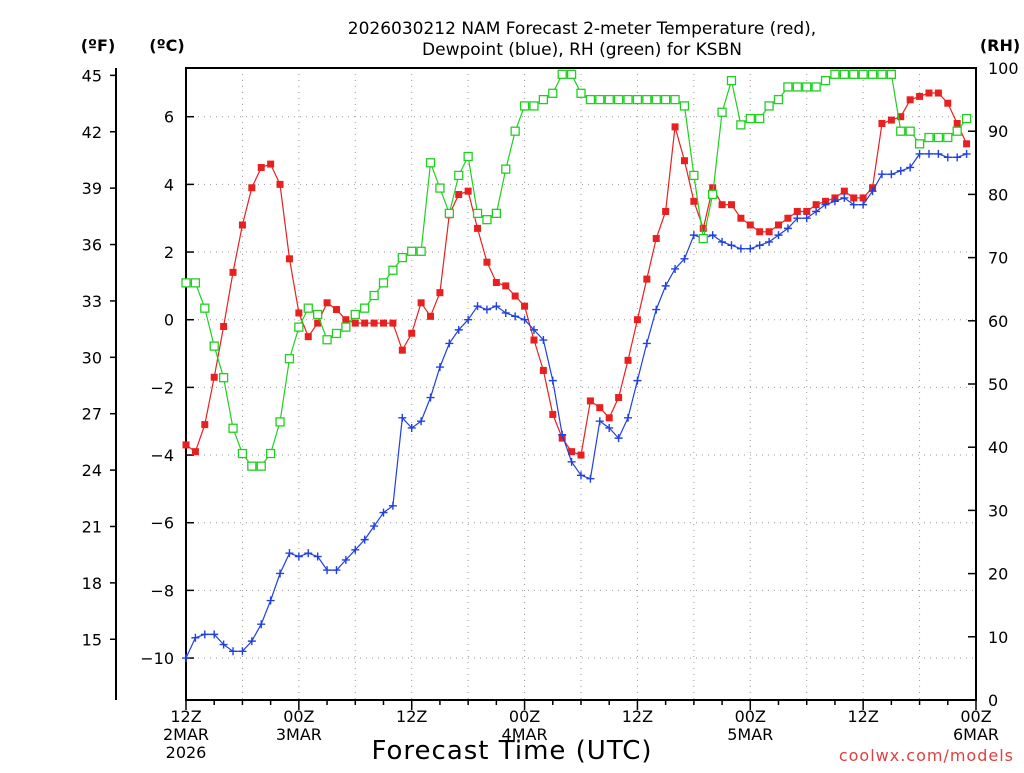 The image size is (1024, 773). Describe the element at coordinates (98, 45) in the screenshot. I see `fahrenheit-unit-label: (ºF)` at that location.